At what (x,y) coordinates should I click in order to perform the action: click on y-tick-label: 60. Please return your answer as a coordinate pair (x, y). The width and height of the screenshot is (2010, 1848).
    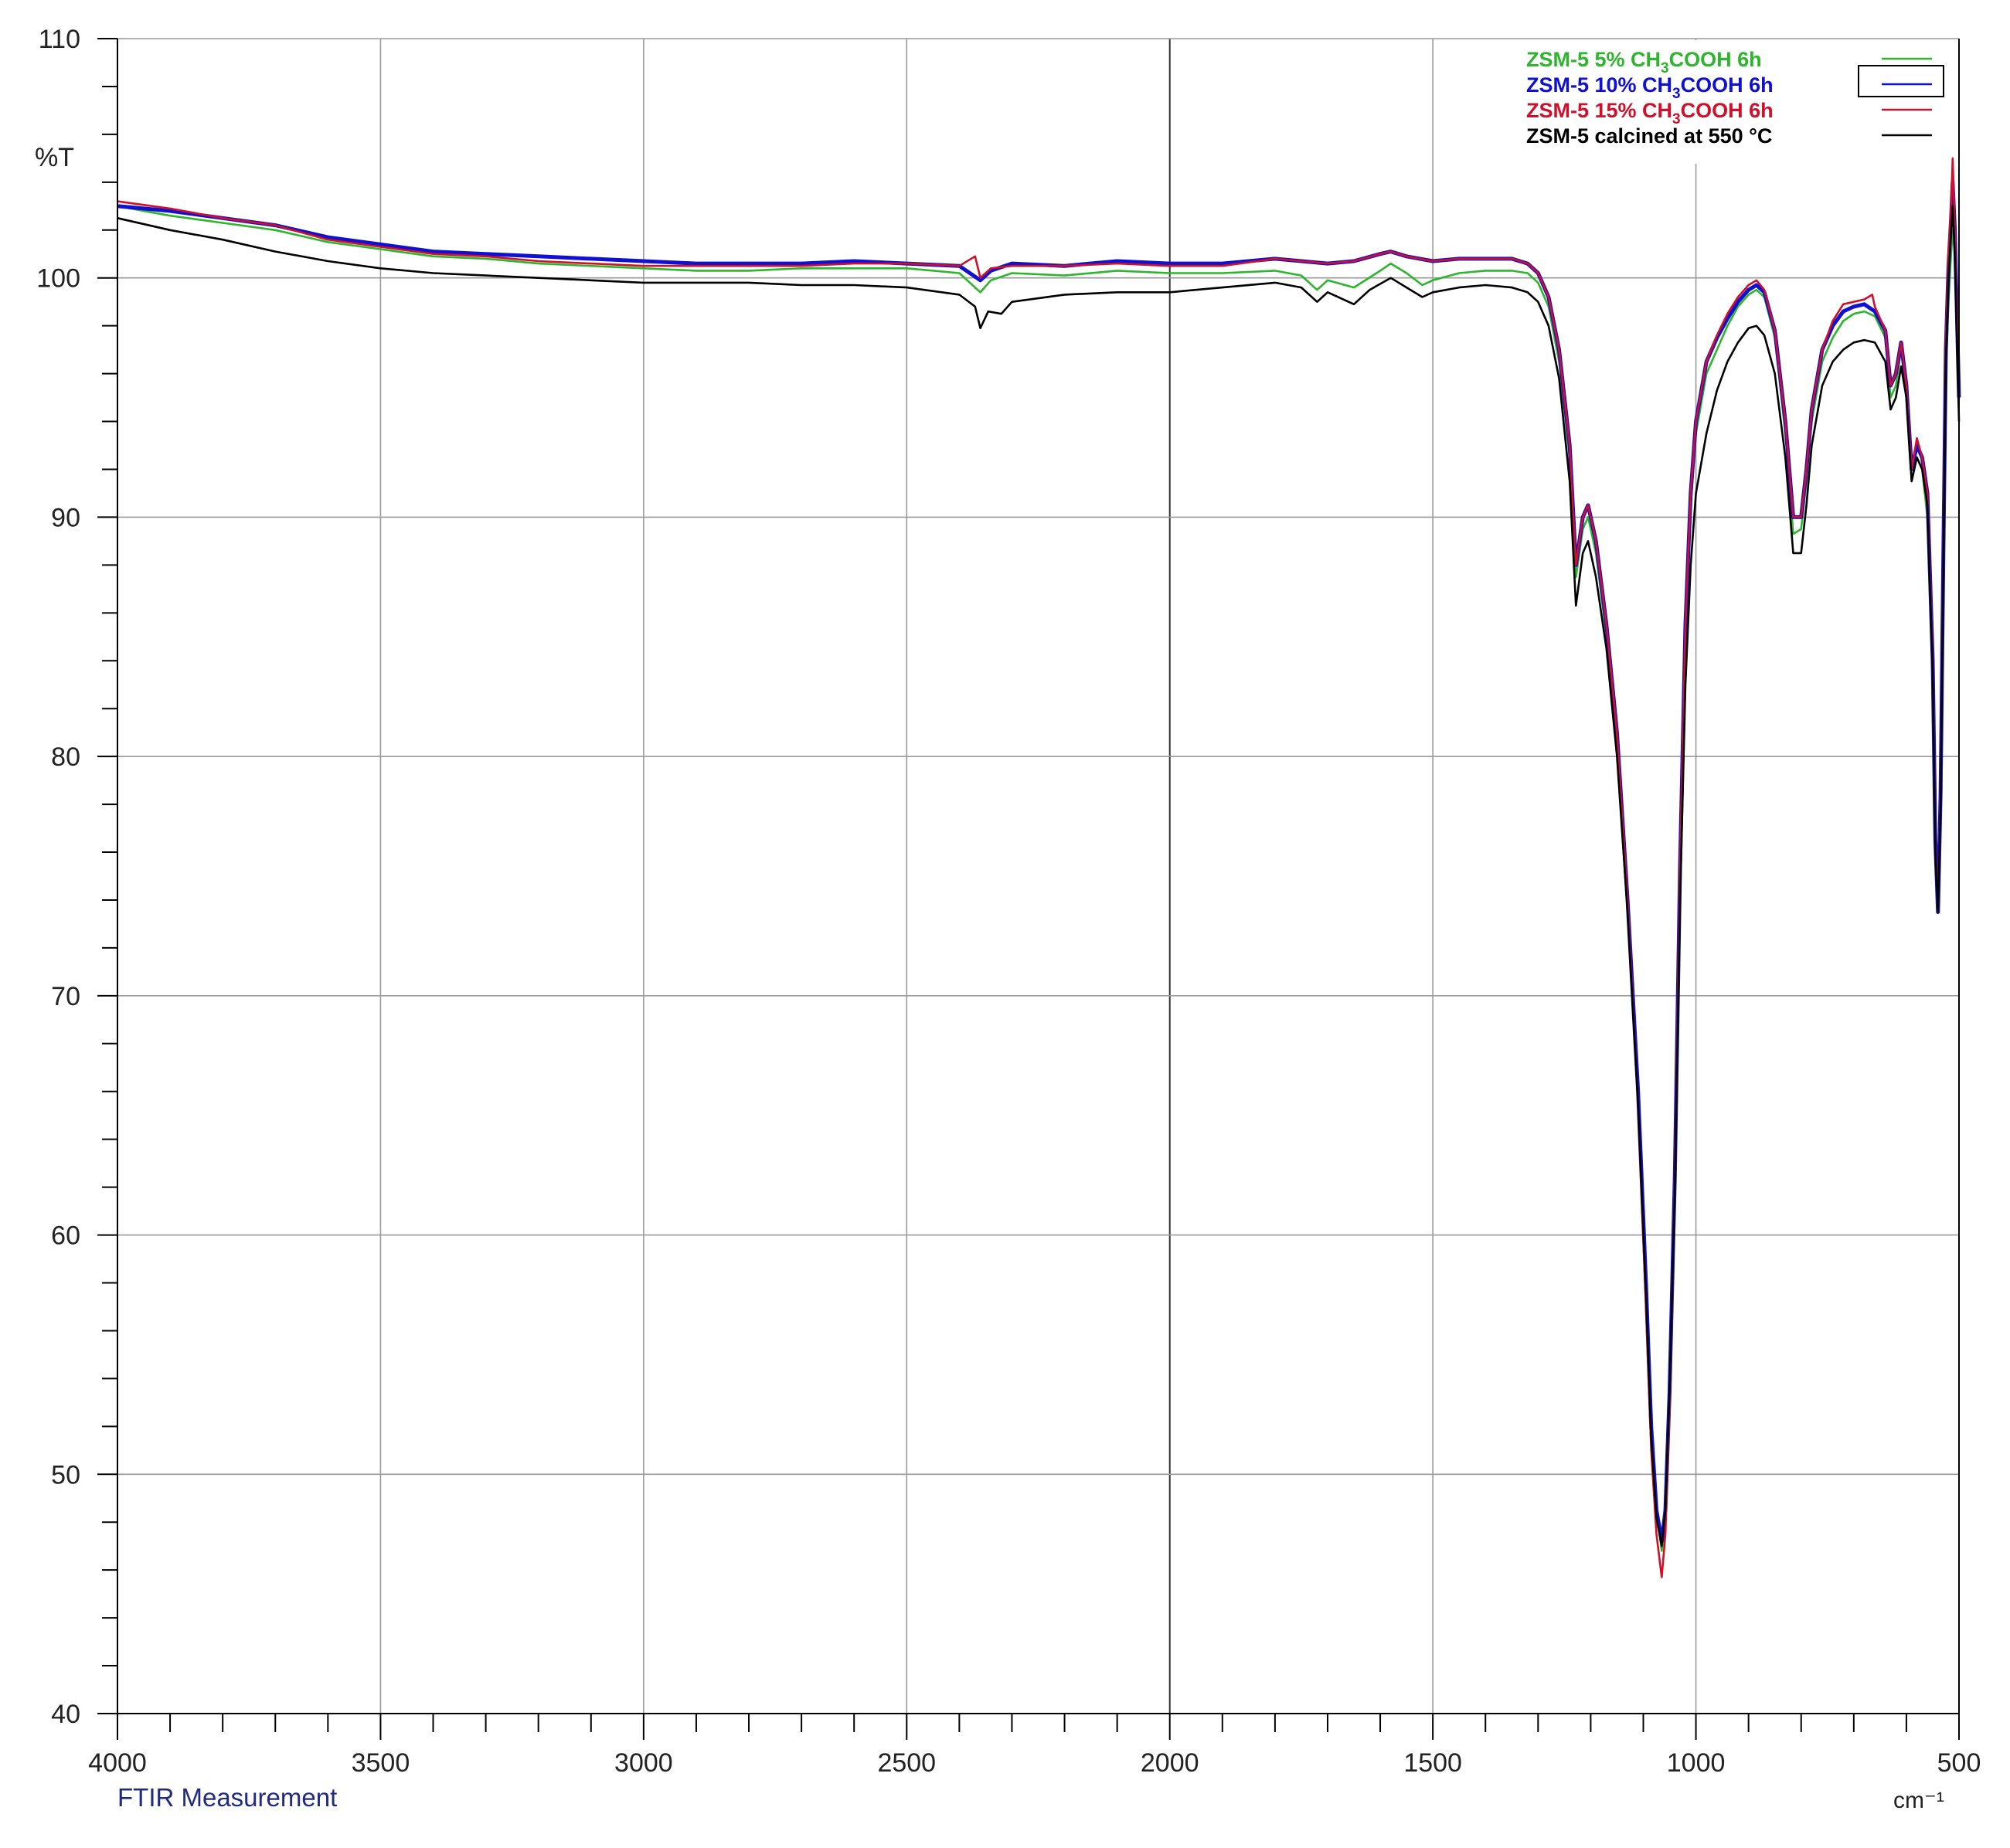
    Looking at the image, I should click on (65, 1236).